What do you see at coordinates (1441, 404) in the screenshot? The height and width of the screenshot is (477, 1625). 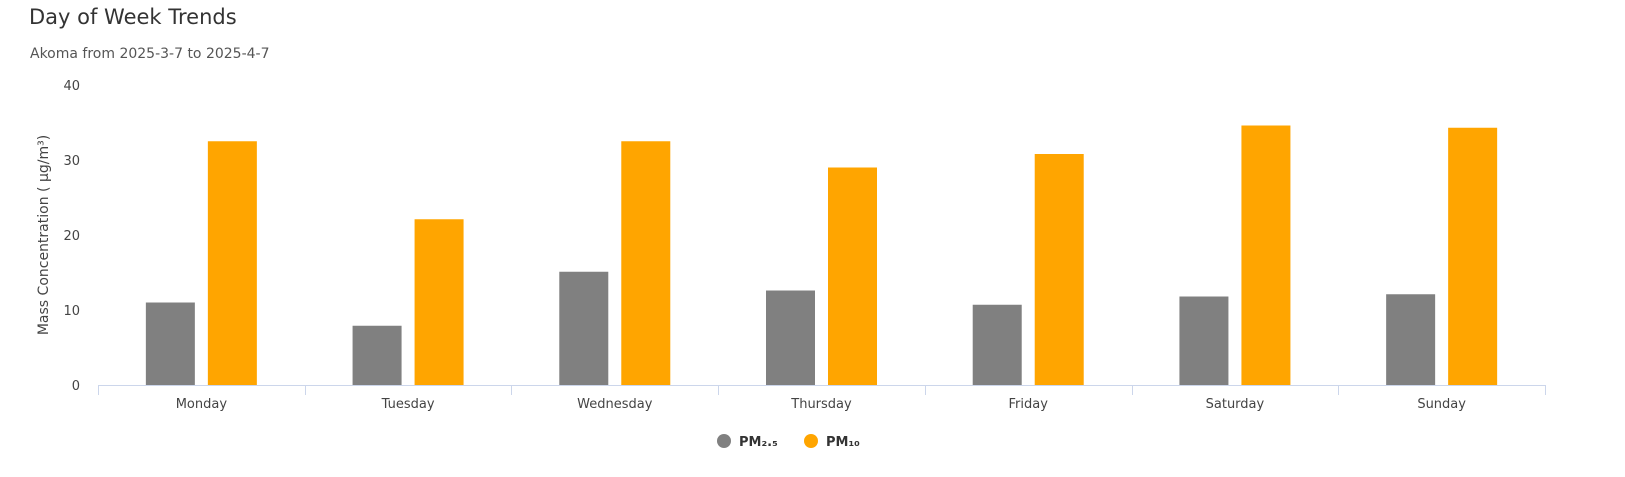 I see `x-tick-label-sunday: Sunday` at bounding box center [1441, 404].